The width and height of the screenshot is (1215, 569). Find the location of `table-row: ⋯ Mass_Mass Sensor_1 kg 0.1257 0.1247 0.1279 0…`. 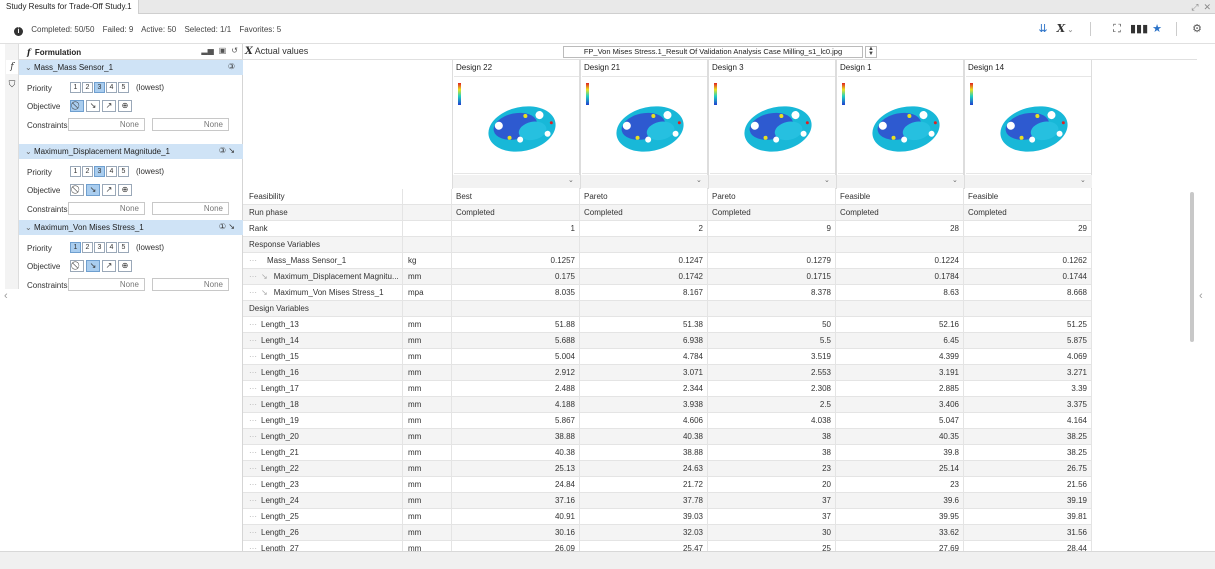

table-row: ⋯ Mass_Mass Sensor_1 kg 0.1257 0.1247 0.1279 0… is located at coordinates (667, 261).